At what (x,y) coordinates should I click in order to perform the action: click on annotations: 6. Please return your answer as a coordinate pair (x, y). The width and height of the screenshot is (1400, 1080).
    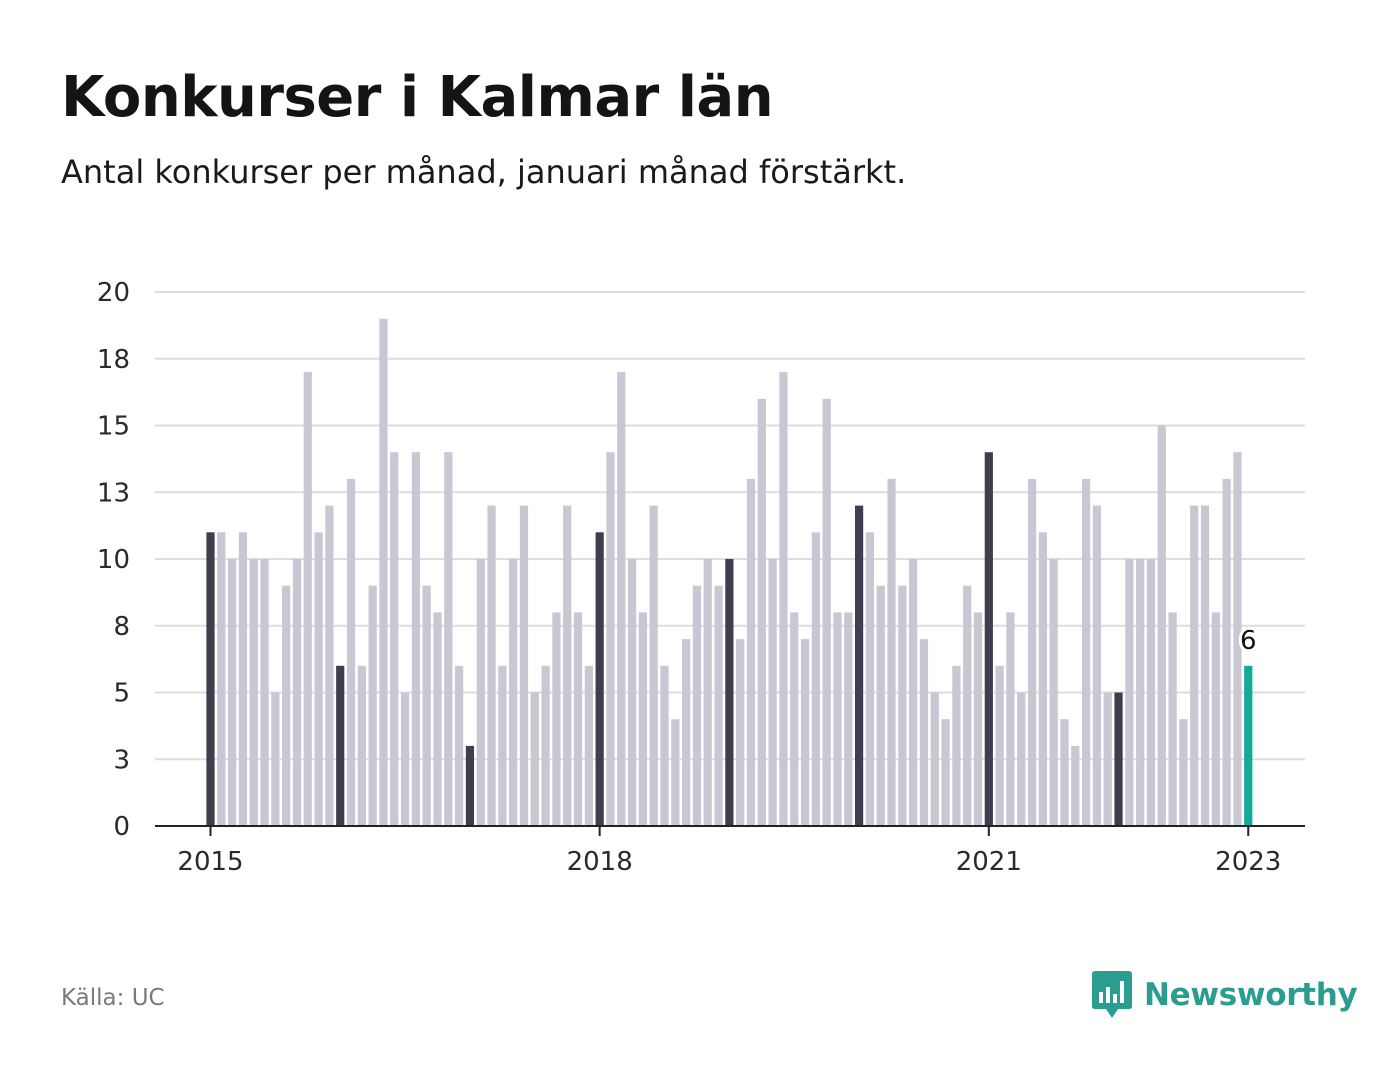
    Looking at the image, I should click on (1248, 641).